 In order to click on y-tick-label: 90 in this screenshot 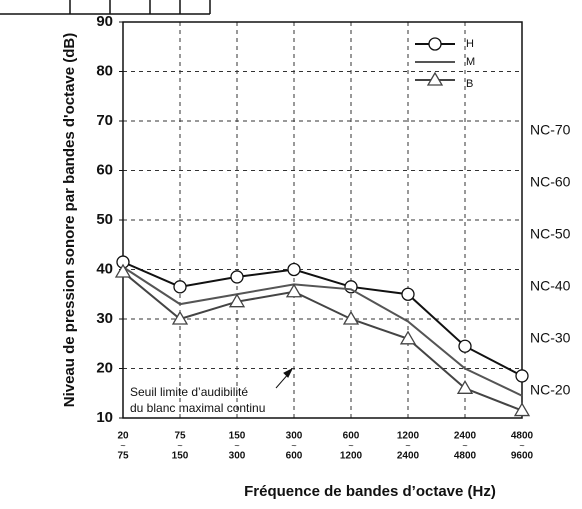, I will do `click(104, 21)`.